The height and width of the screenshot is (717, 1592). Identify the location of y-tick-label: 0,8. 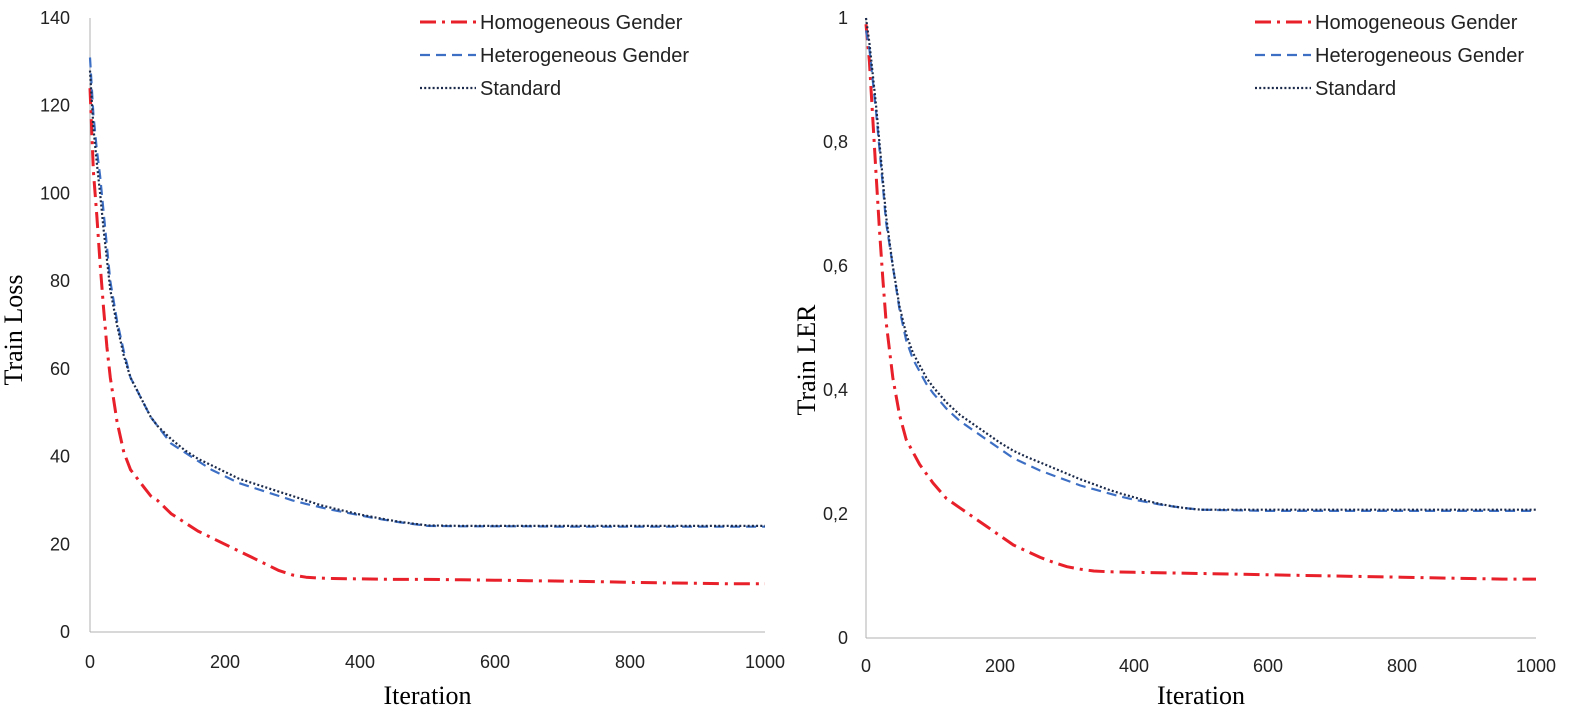
(835, 142).